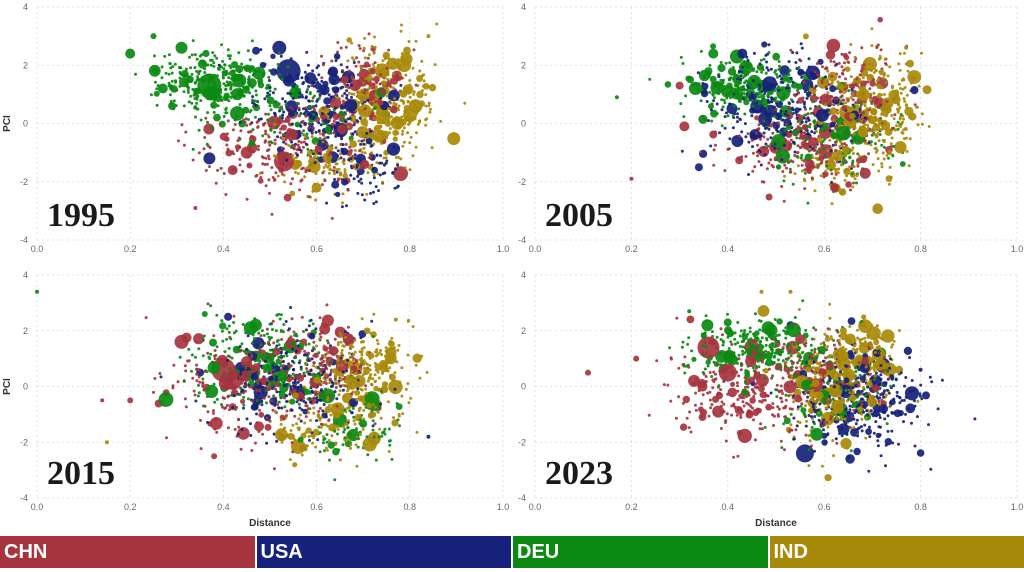 The height and width of the screenshot is (572, 1024). Describe the element at coordinates (25, 275) in the screenshot. I see `y-tick-label: 4` at that location.